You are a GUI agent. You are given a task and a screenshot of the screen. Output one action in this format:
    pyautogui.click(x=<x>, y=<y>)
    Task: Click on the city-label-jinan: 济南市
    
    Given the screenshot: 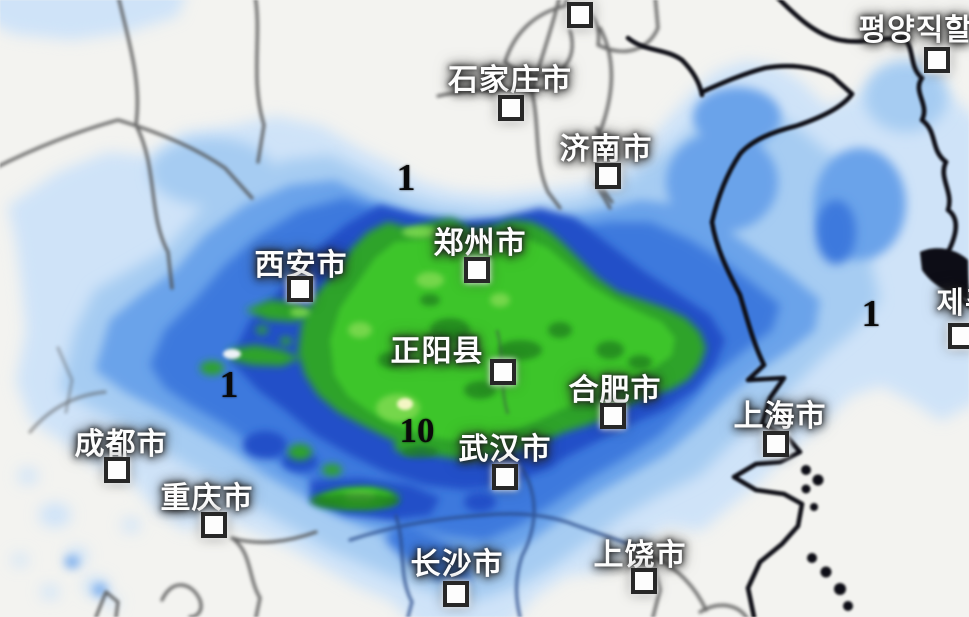 What is the action you would take?
    pyautogui.click(x=606, y=149)
    